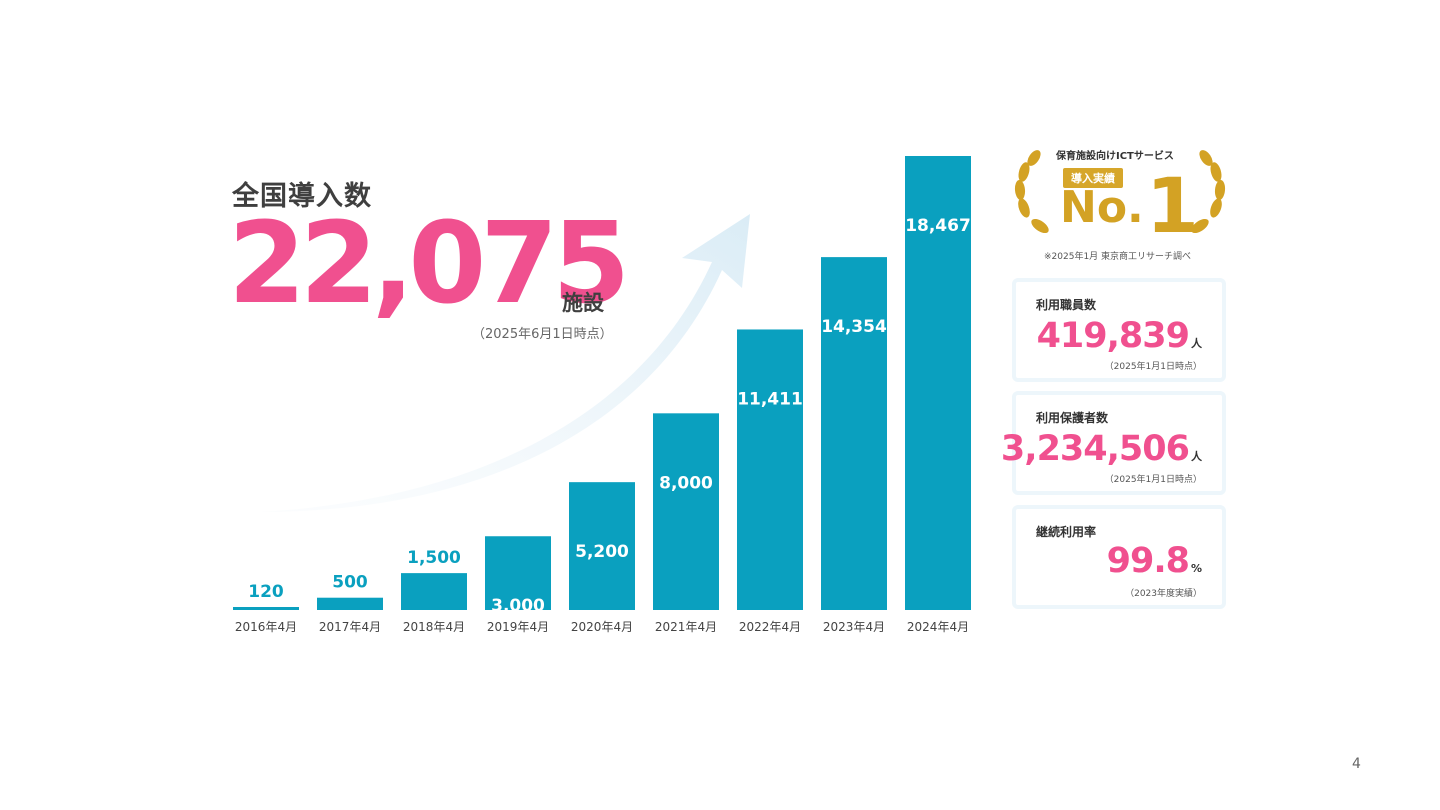  What do you see at coordinates (770, 627) in the screenshot?
I see `x-tick-label: 2022年4月` at bounding box center [770, 627].